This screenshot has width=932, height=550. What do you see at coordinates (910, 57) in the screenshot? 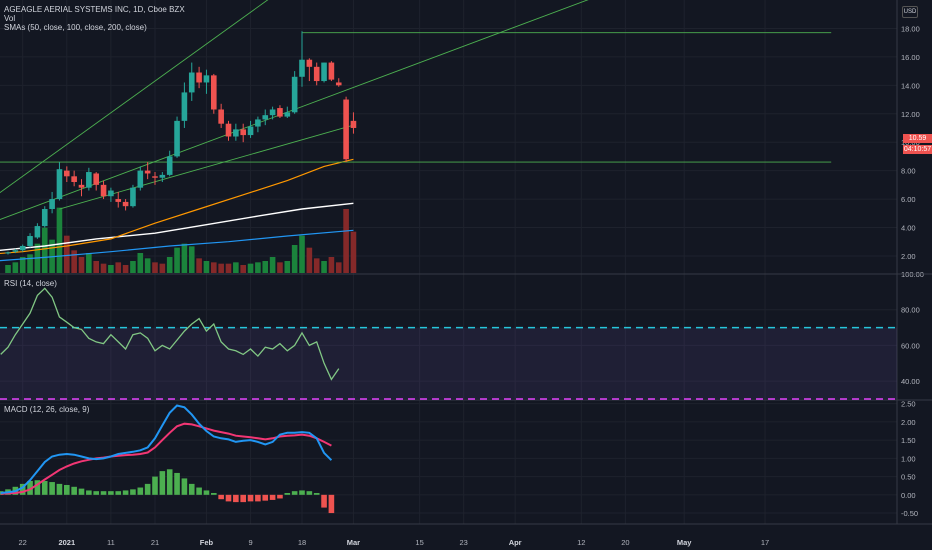
I see `y-tick-label: 16.00` at bounding box center [910, 57].